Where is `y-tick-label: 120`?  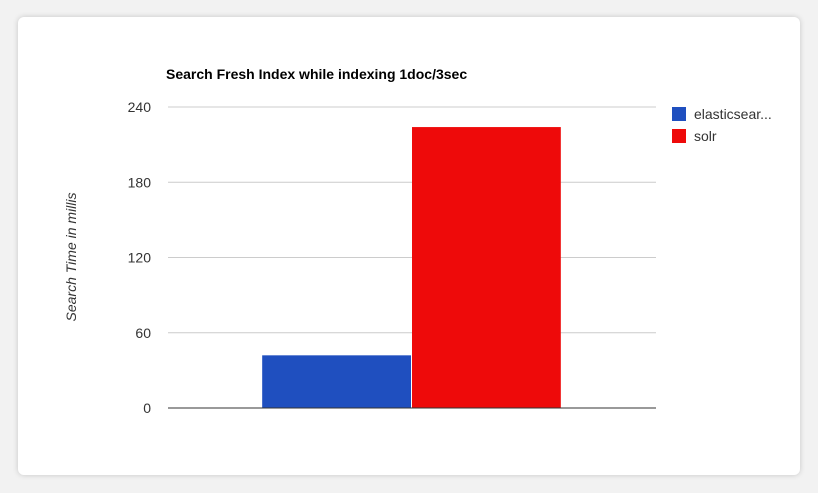
y-tick-label: 120 is located at coordinates (140, 258).